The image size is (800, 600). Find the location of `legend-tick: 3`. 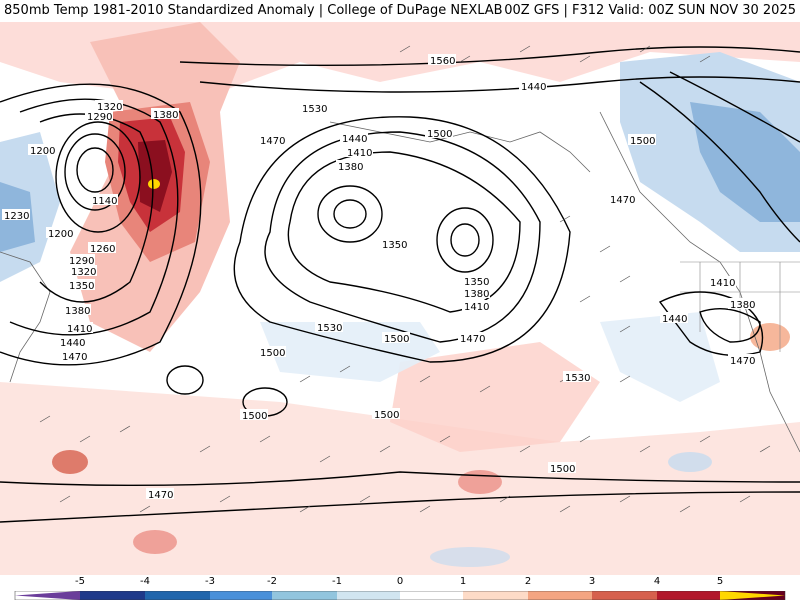

legend-tick: 3 is located at coordinates (592, 581).